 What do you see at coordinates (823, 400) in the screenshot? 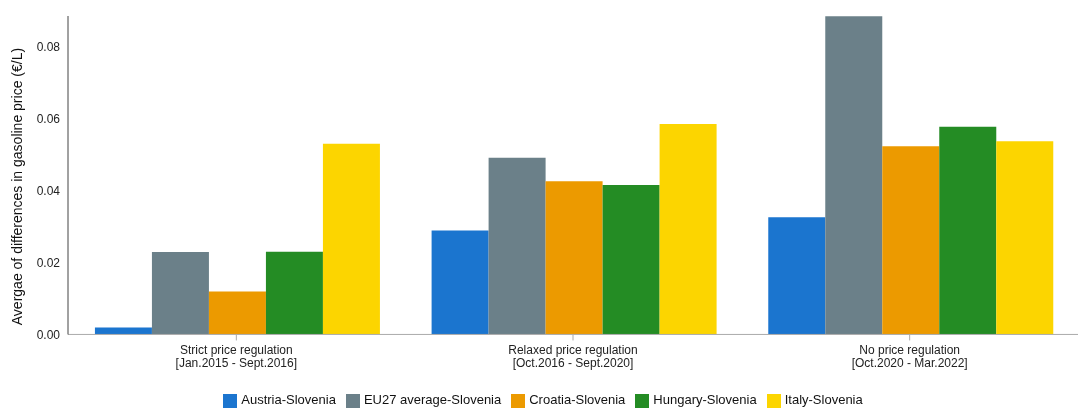
I see `legend-label: Italy-Slovenia` at bounding box center [823, 400].